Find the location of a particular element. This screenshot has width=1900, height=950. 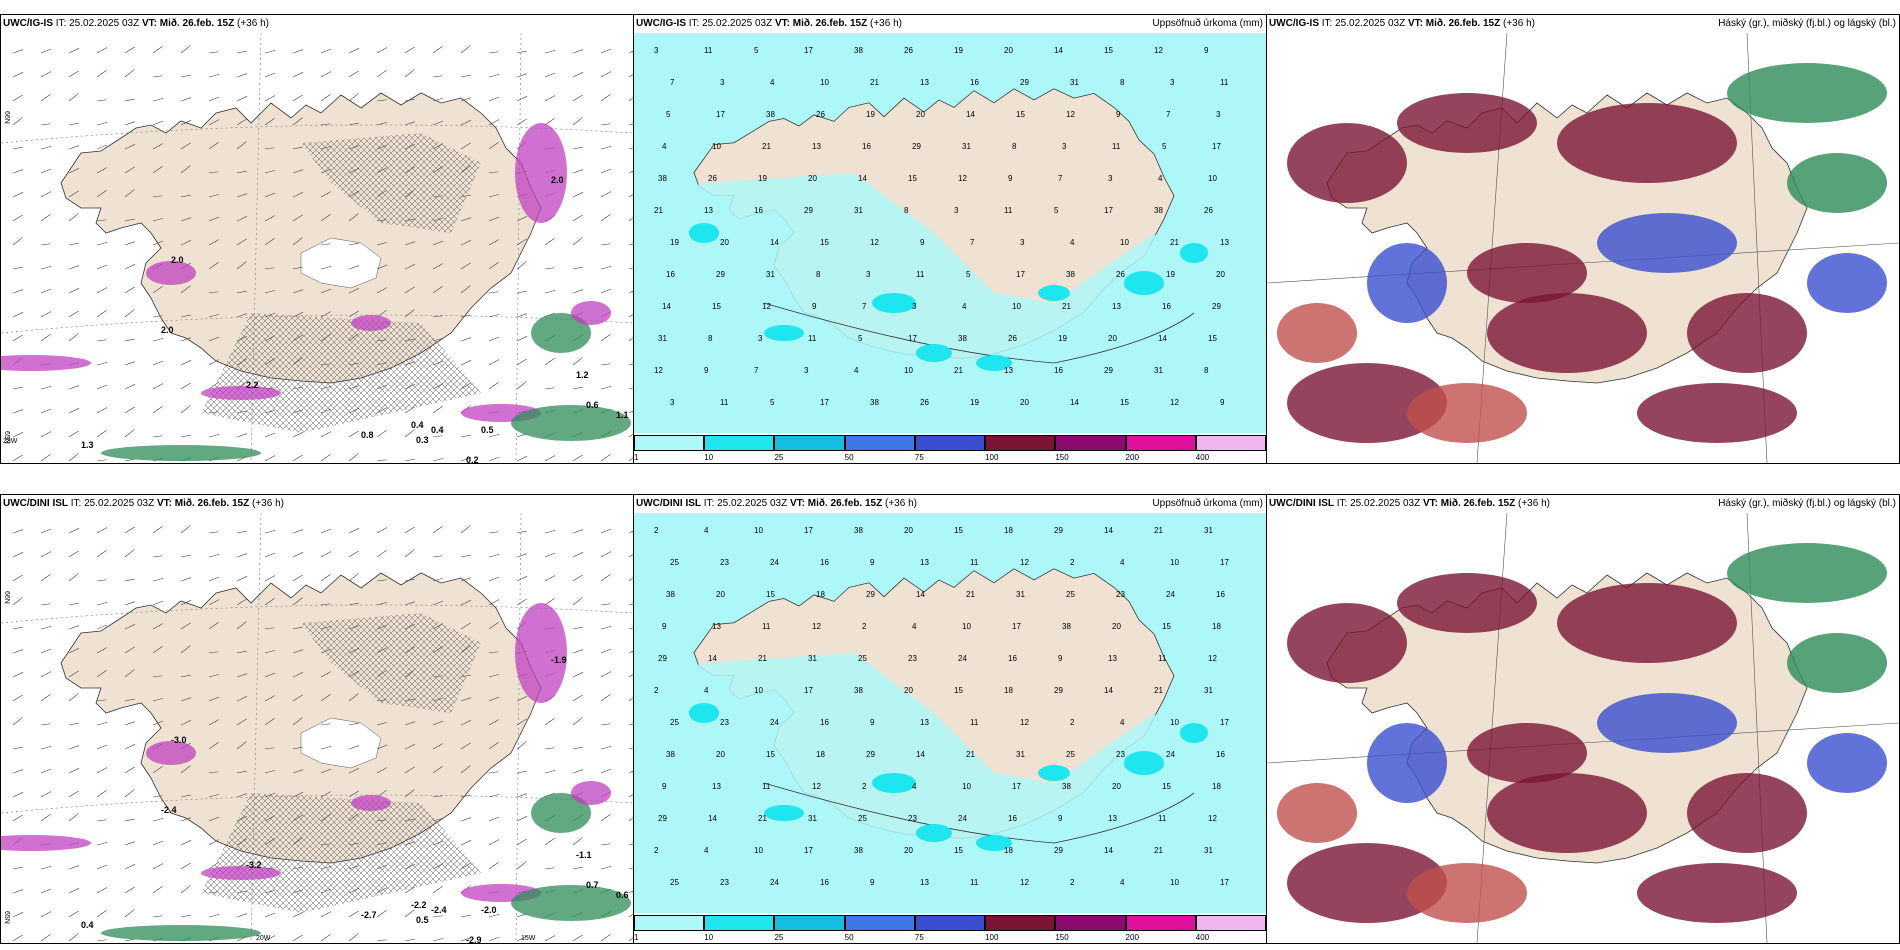

value-label: -2.0 is located at coordinates (489, 910).